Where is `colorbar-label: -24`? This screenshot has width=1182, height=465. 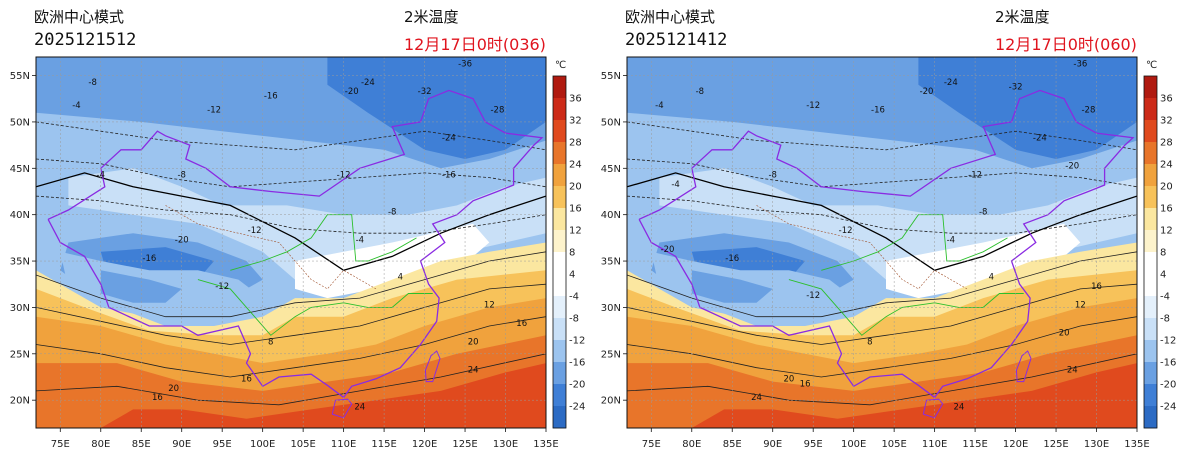
colorbar-label: -24 is located at coordinates (1168, 407).